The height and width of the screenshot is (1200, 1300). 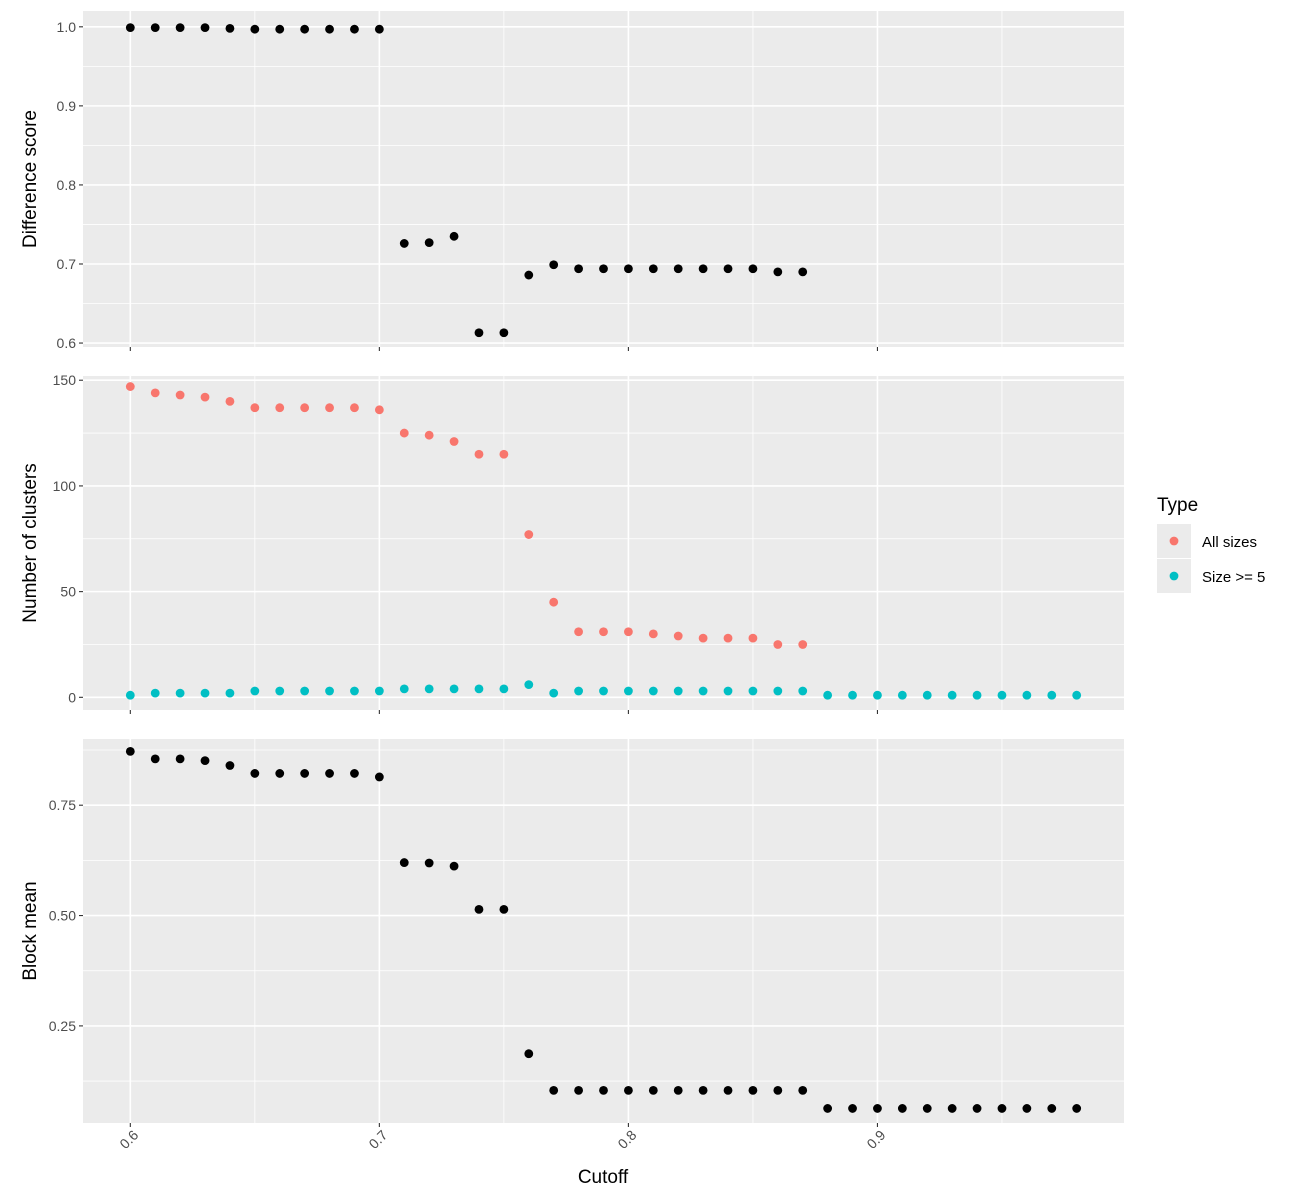 What do you see at coordinates (1233, 577) in the screenshot?
I see `legend-label-size-ge-5: Size >= 5` at bounding box center [1233, 577].